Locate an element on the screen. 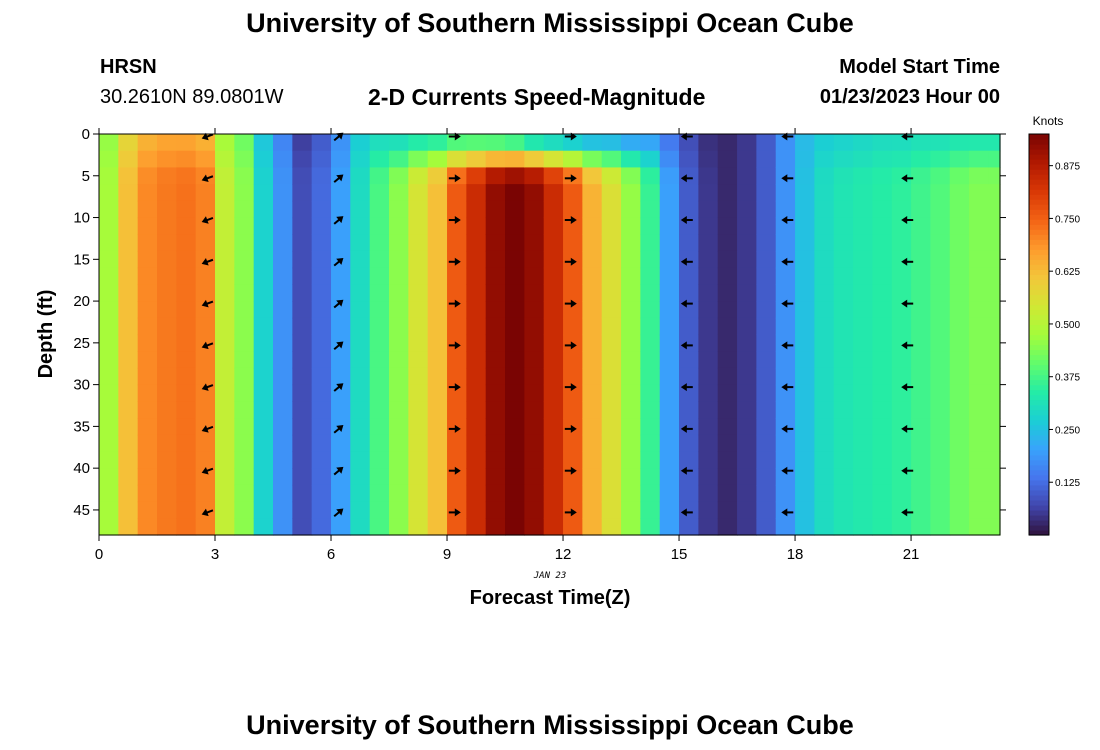  y-tick-label: 5 is located at coordinates (86, 176).